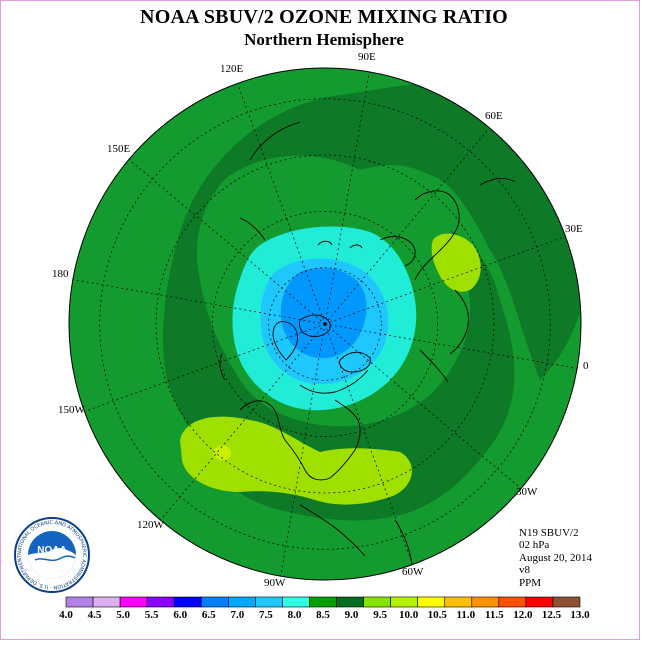 Image resolution: width=648 pixels, height=648 pixels. What do you see at coordinates (512, 602) in the screenshot?
I see `colorbar-swatch-12.0` at bounding box center [512, 602].